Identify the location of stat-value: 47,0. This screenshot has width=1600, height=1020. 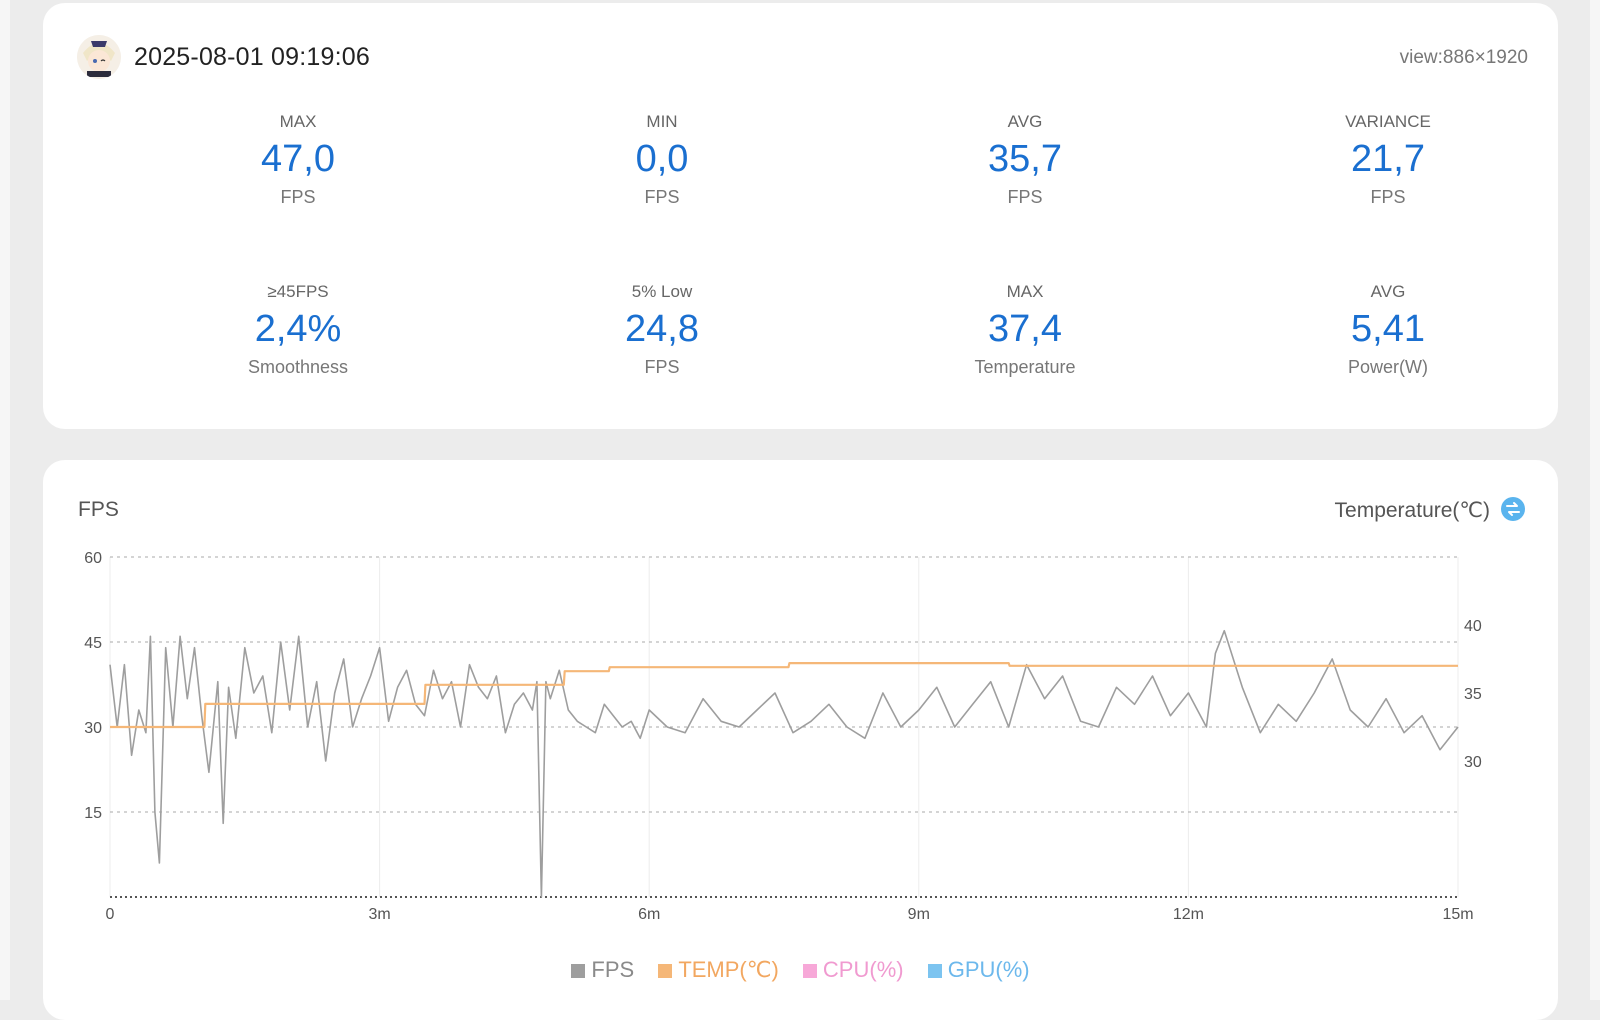
(298, 159).